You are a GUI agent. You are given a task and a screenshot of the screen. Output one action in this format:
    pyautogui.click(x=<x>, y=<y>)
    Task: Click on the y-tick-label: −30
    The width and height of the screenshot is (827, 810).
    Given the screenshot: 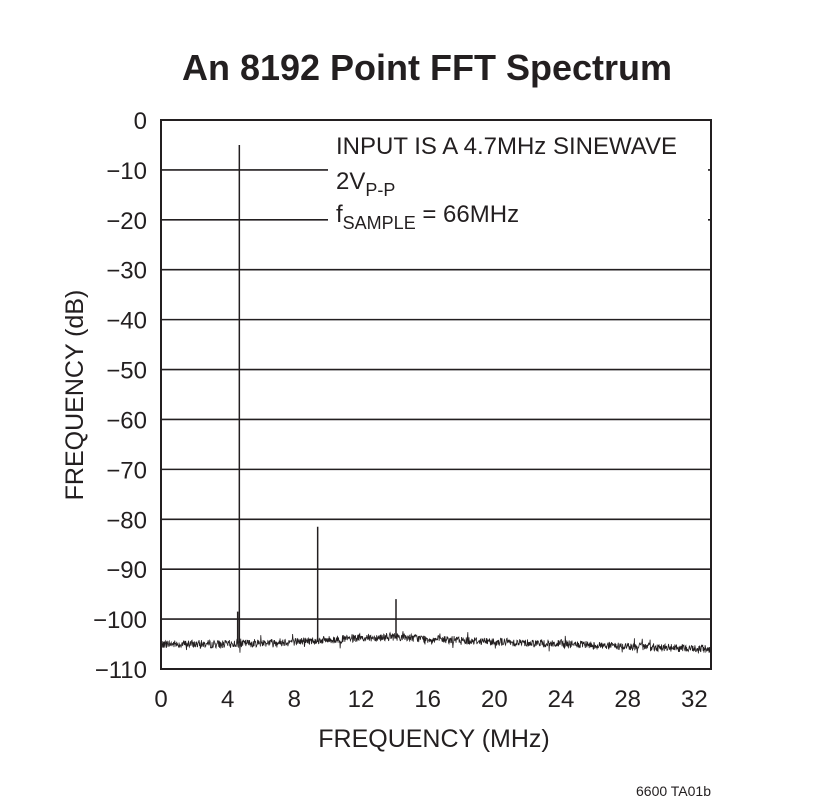 What is the action you would take?
    pyautogui.click(x=126, y=271)
    